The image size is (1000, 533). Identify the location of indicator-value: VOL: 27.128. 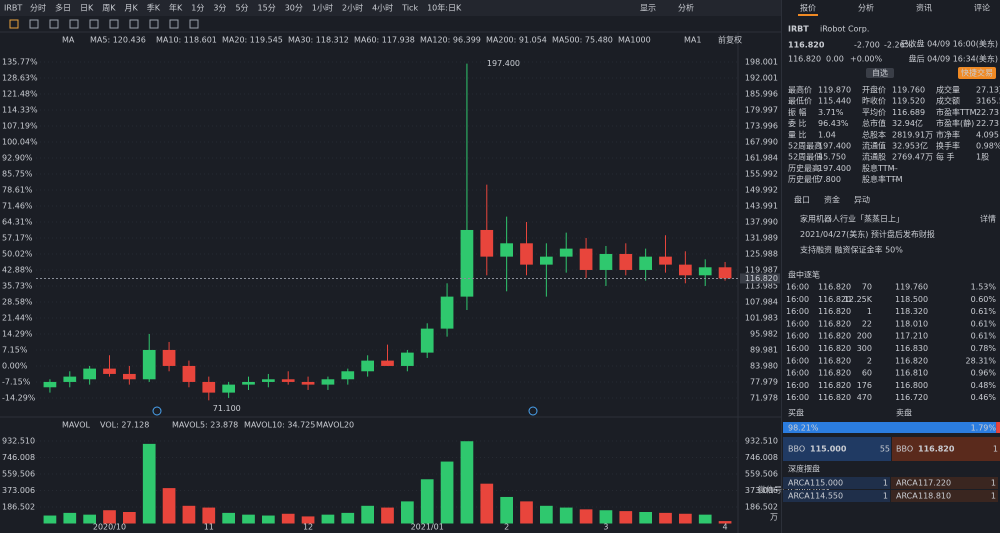
(124, 425).